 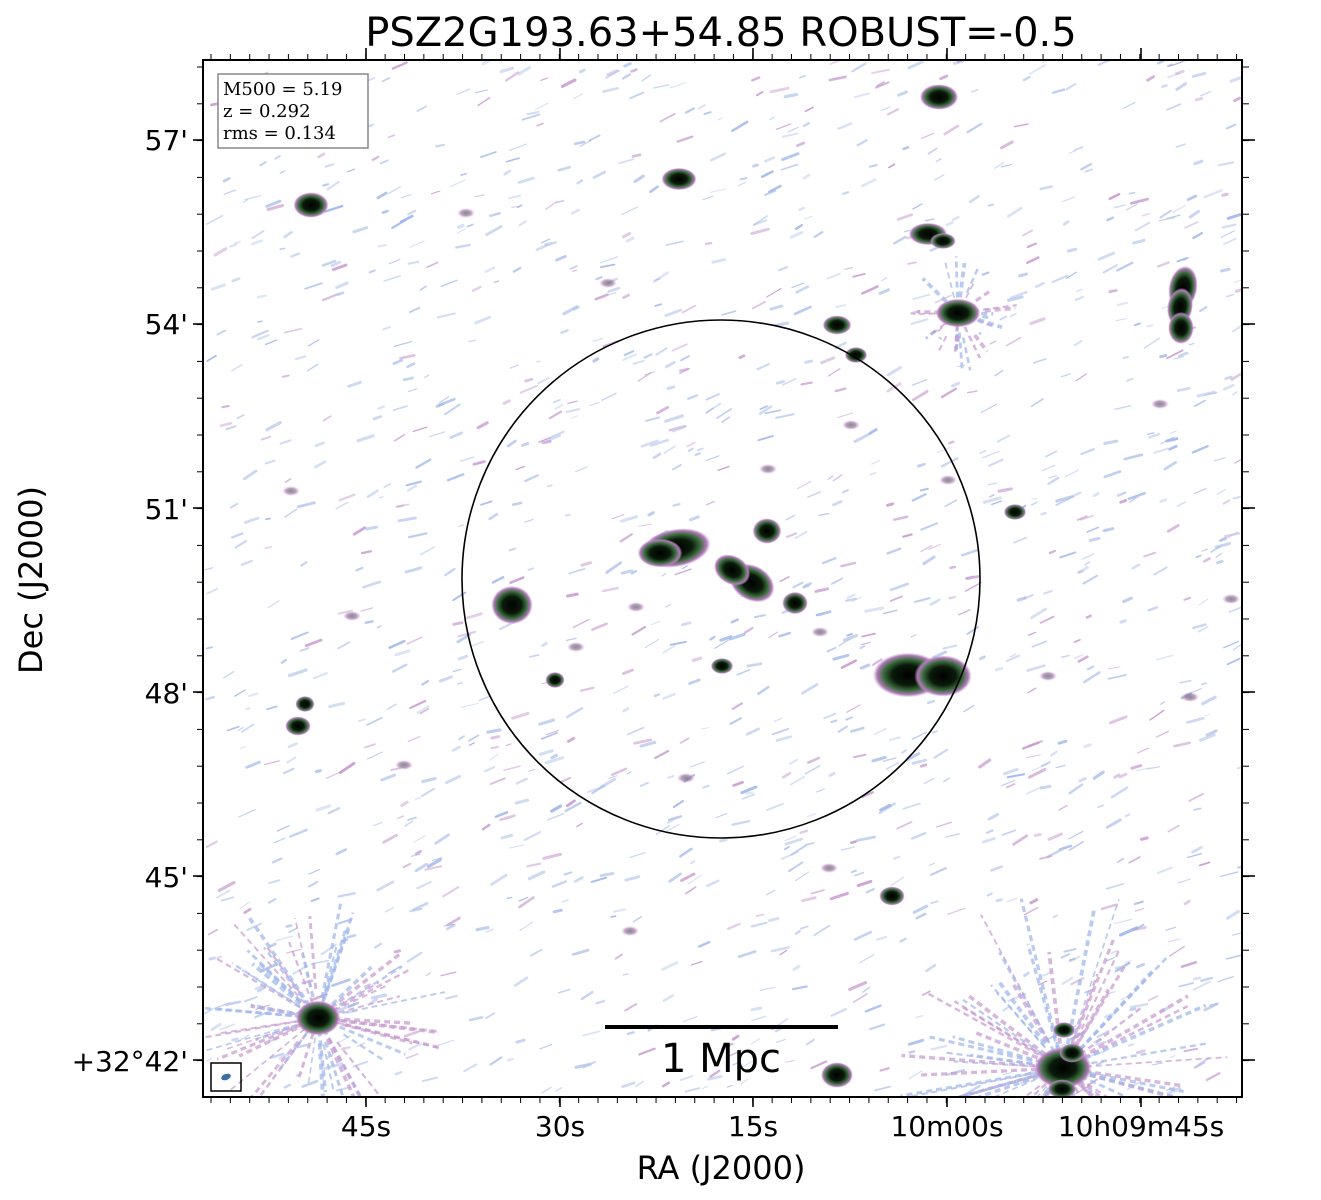 I want to click on y-tick-label: 54', so click(x=166, y=324).